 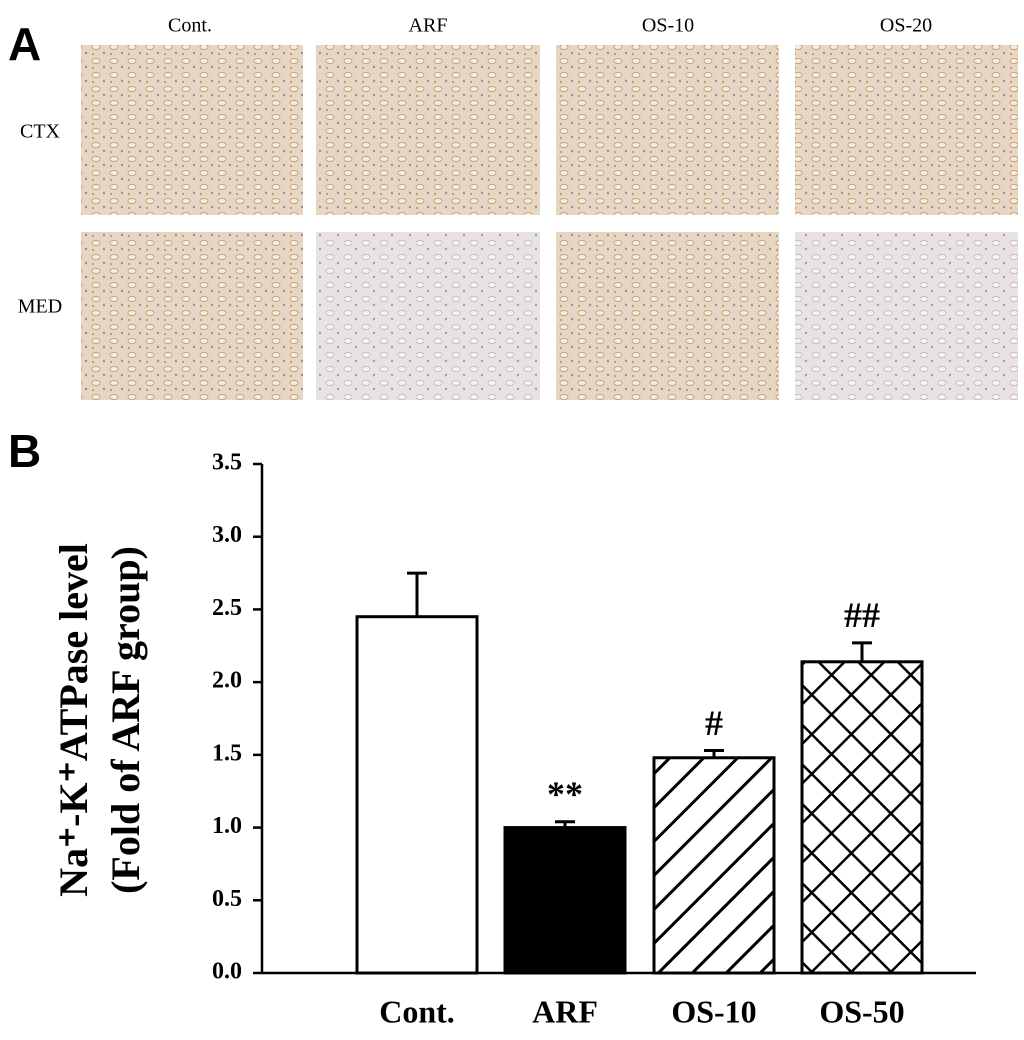 What do you see at coordinates (227, 899) in the screenshot?
I see `y-tick-label: 0.5` at bounding box center [227, 899].